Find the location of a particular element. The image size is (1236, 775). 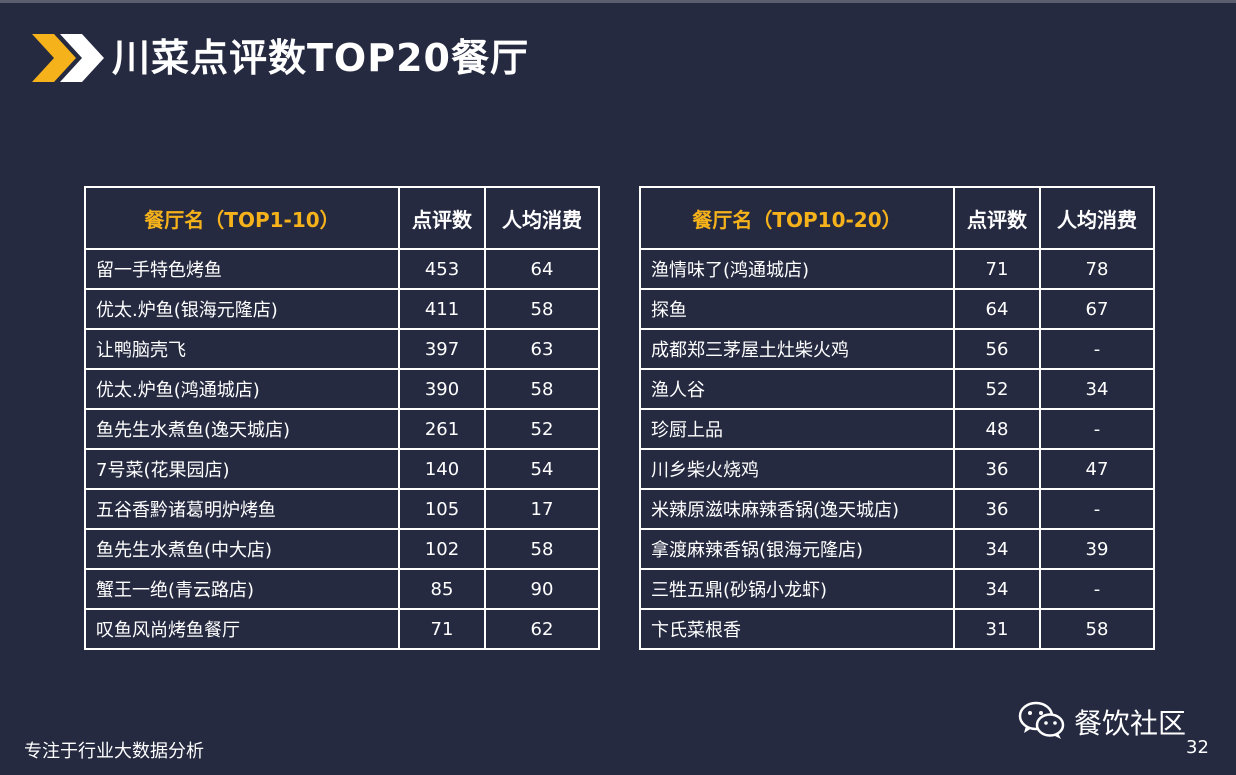

table-row: 蟹王一绝(青云路店) 85 90 is located at coordinates (342, 589).